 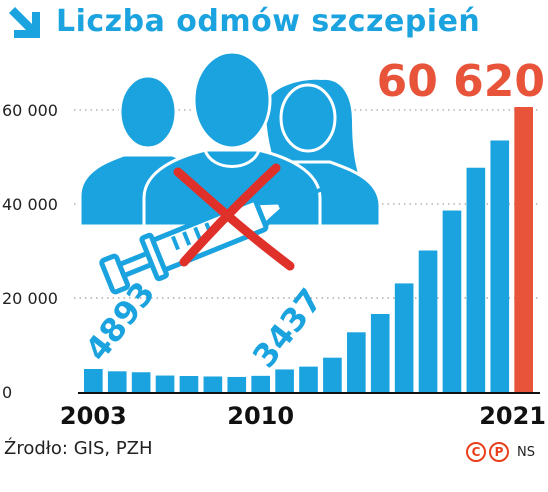 What do you see at coordinates (523, 249) in the screenshot?
I see `bar-2021` at bounding box center [523, 249].